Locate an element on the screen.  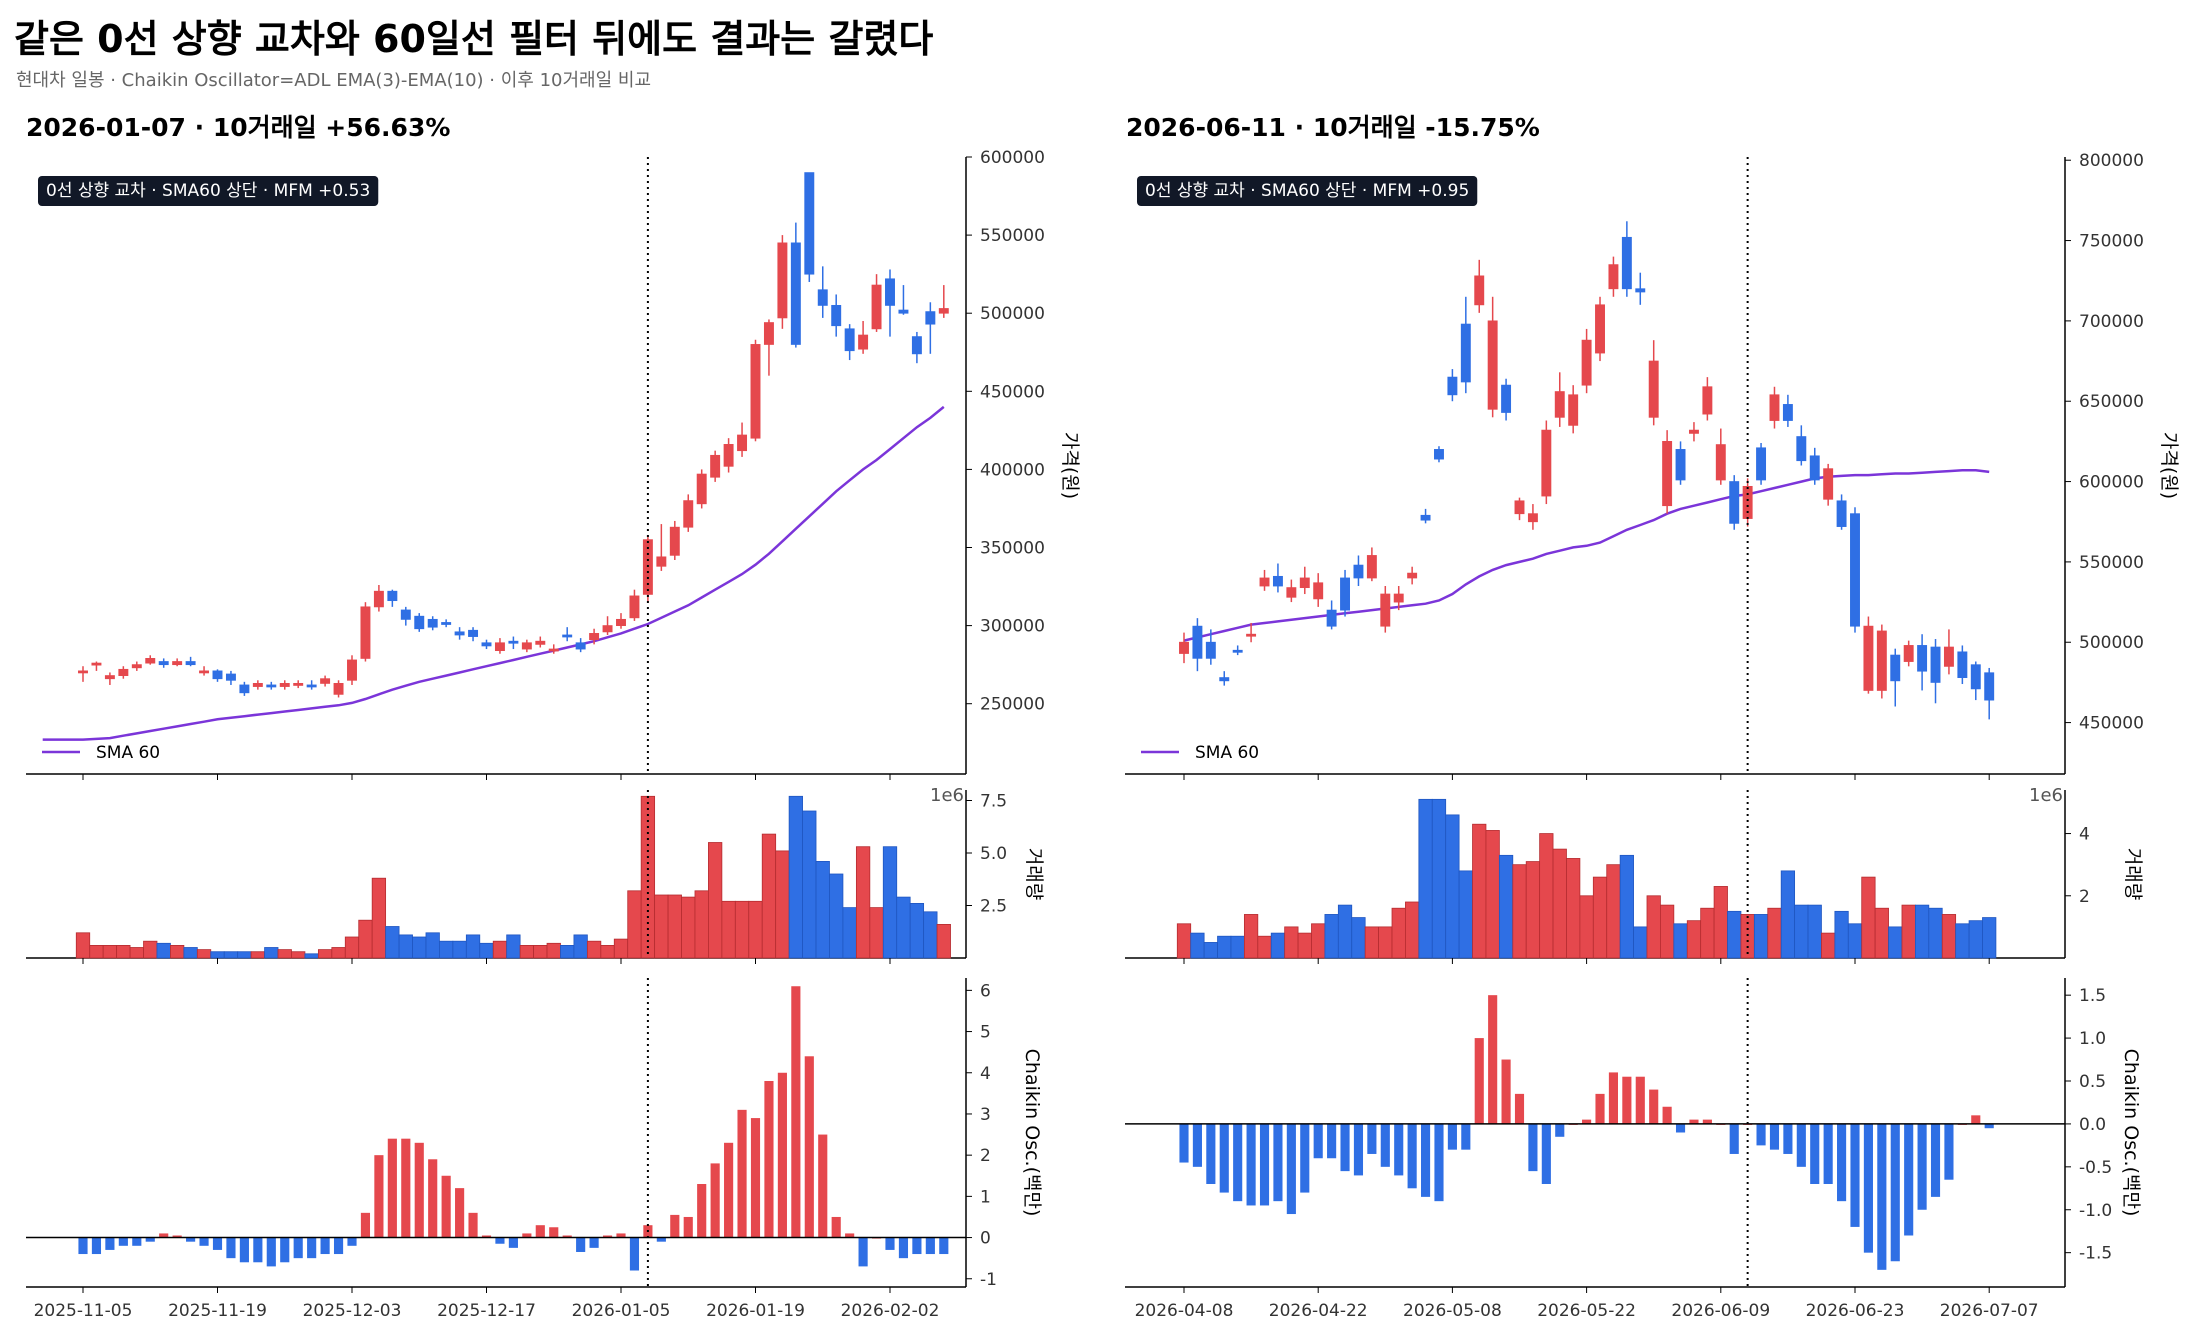
osc-tick-label: 4 is located at coordinates (985, 1074).